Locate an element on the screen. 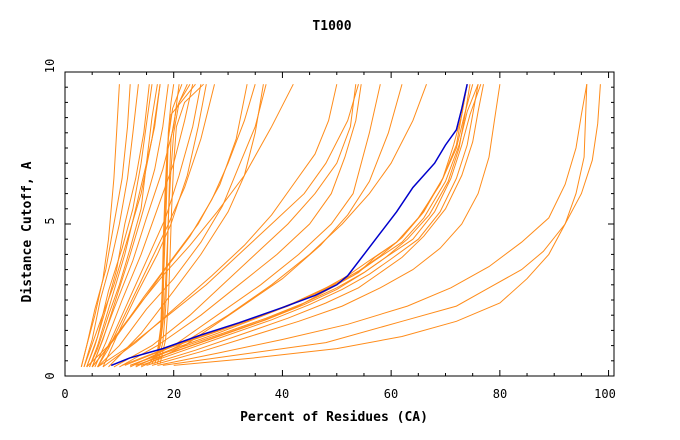 The image size is (680, 440). y-tick-label-0: 0 is located at coordinates (50, 375).